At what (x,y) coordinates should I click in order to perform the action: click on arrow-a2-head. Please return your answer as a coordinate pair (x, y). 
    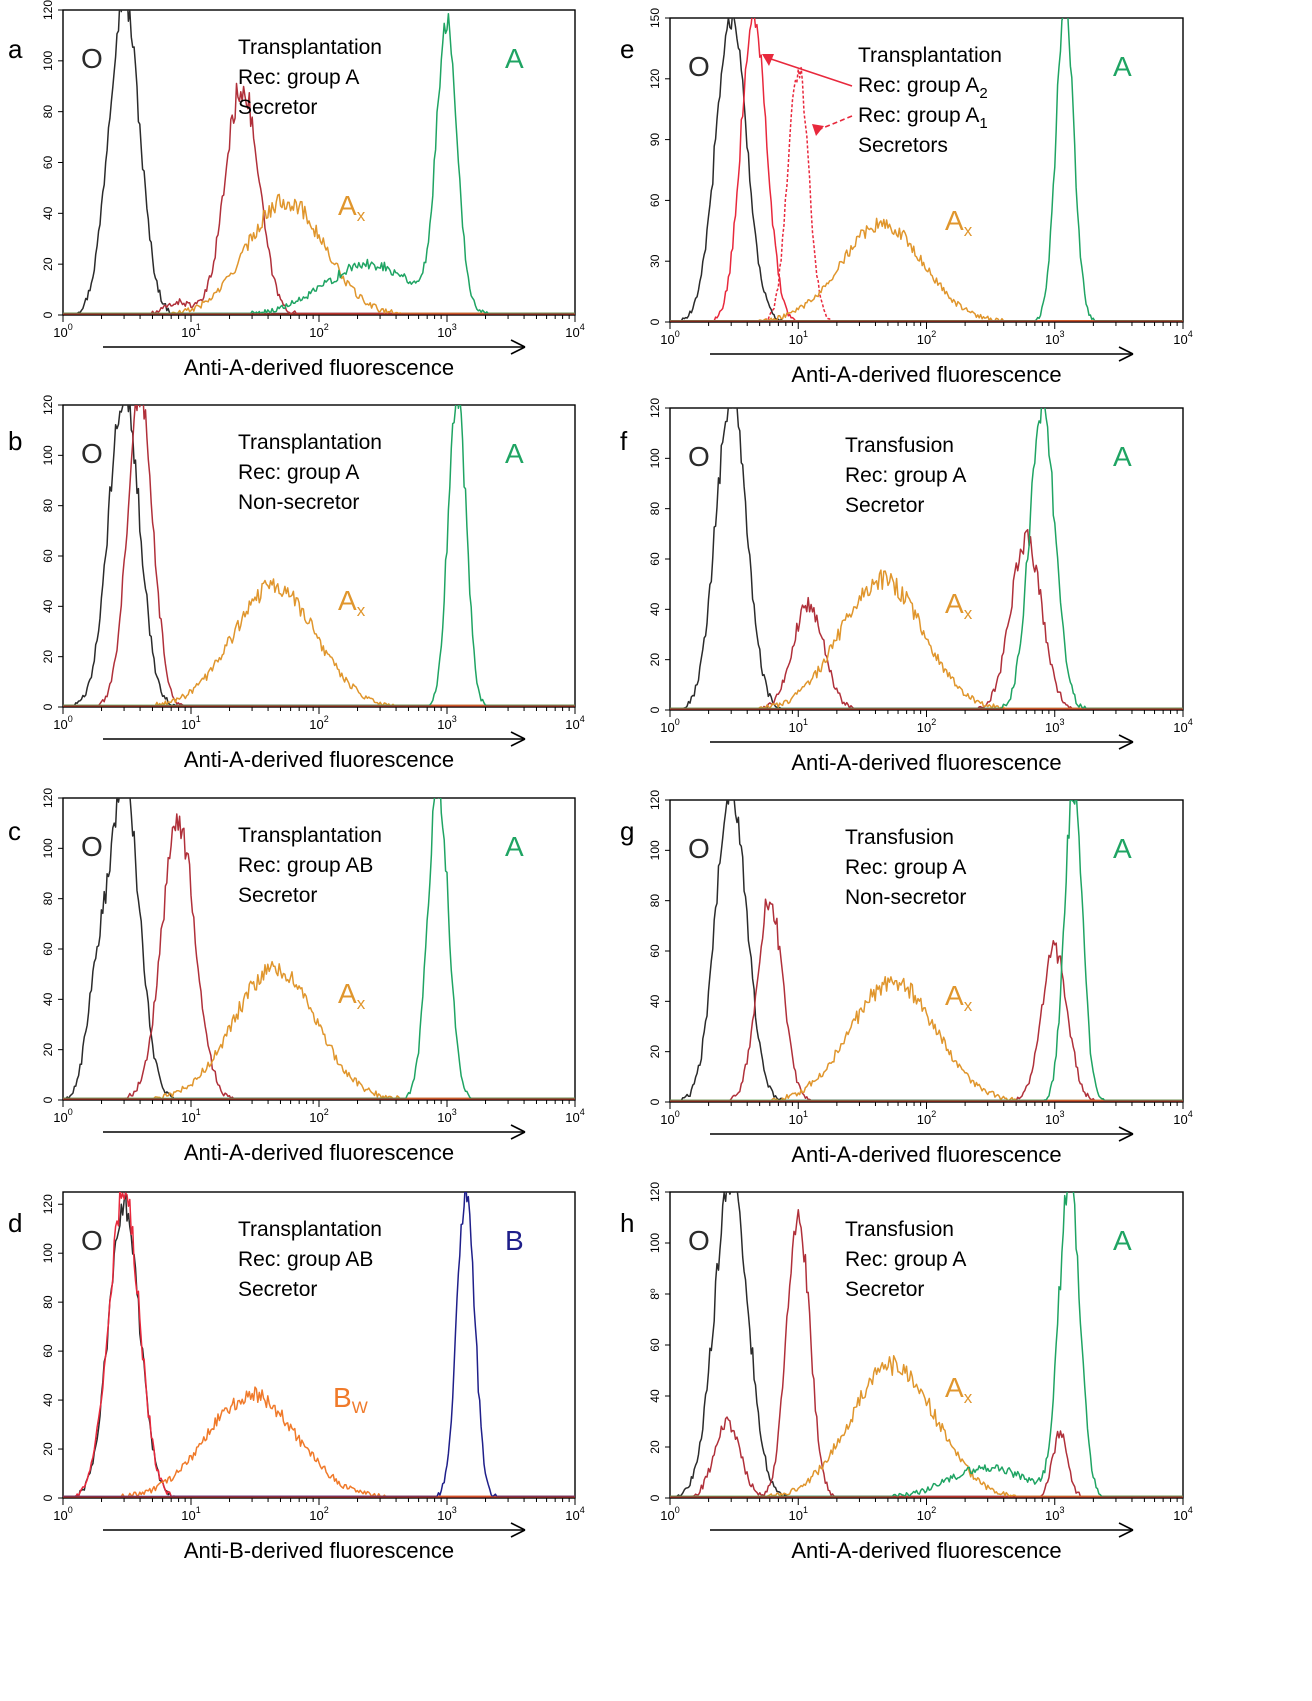
    Looking at the image, I should click on (768, 60).